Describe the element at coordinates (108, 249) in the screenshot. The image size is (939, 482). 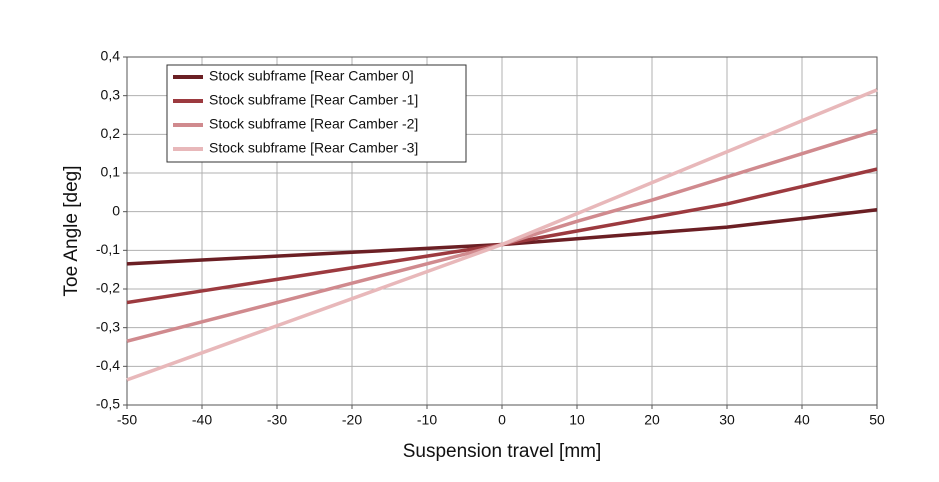
I see `y-tick-label: -0,1` at that location.